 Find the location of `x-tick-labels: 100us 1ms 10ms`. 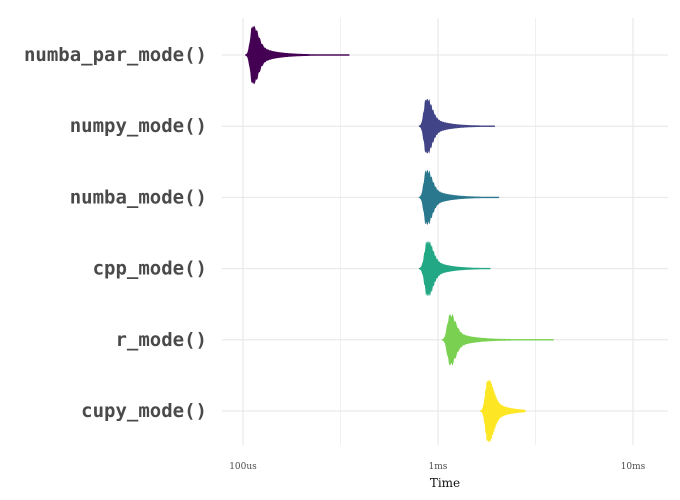

x-tick-labels: 100us 1ms 10ms is located at coordinates (437, 467).